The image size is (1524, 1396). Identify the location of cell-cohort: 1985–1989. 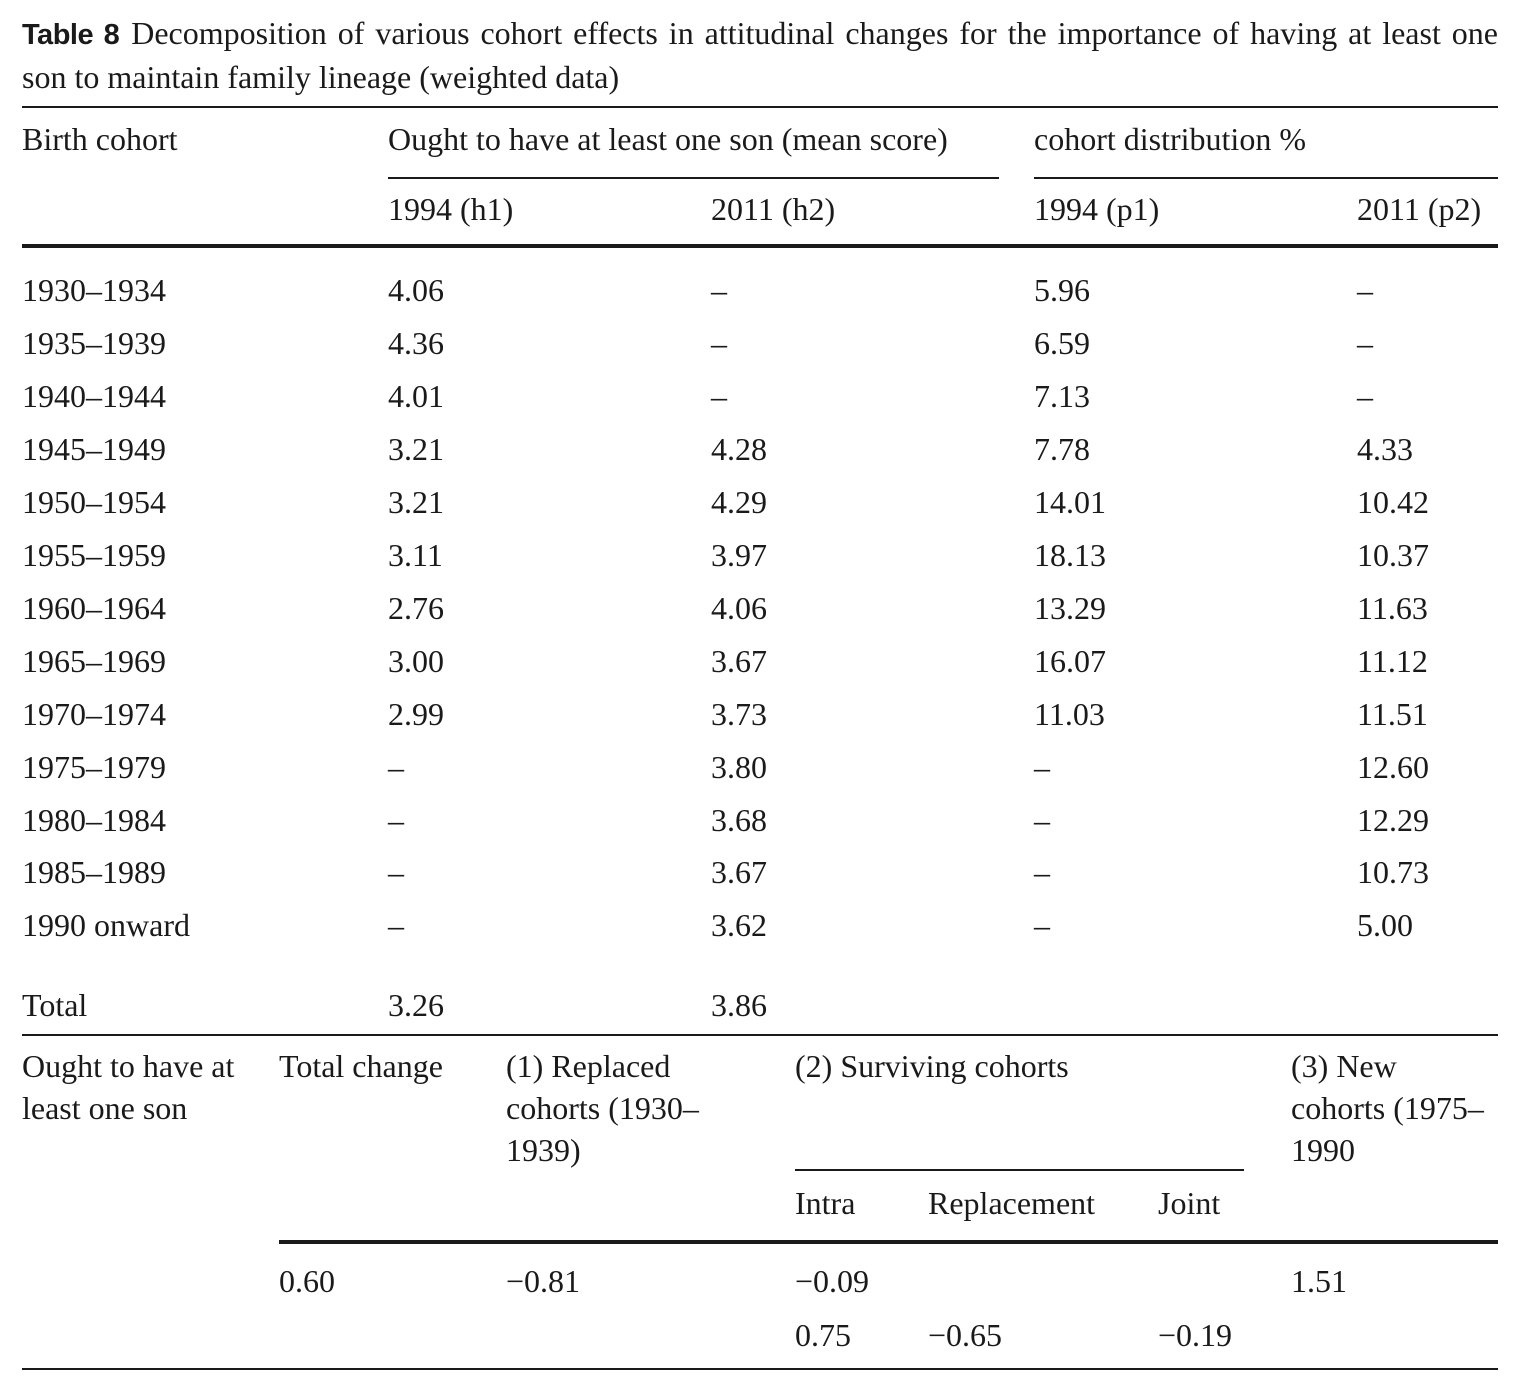
(94, 872).